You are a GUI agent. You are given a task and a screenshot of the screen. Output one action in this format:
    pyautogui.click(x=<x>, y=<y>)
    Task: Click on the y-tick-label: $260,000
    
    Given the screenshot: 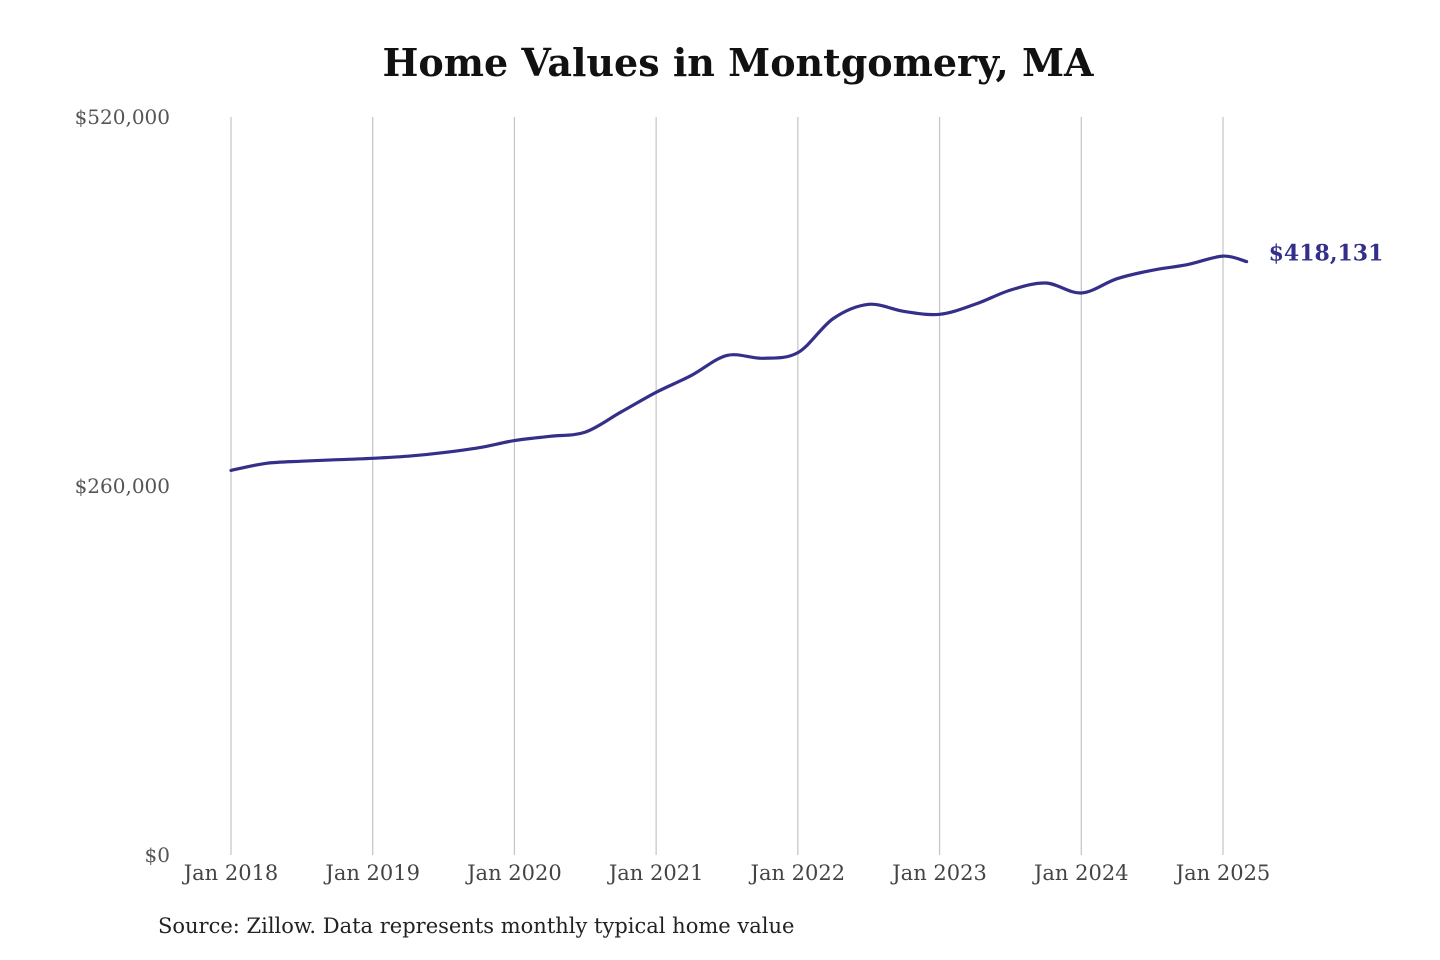 What is the action you would take?
    pyautogui.click(x=122, y=486)
    